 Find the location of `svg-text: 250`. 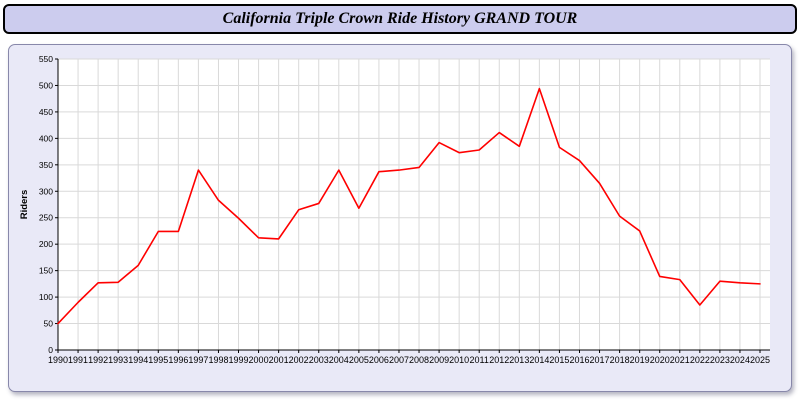

svg-text: 250 is located at coordinates (46, 218).